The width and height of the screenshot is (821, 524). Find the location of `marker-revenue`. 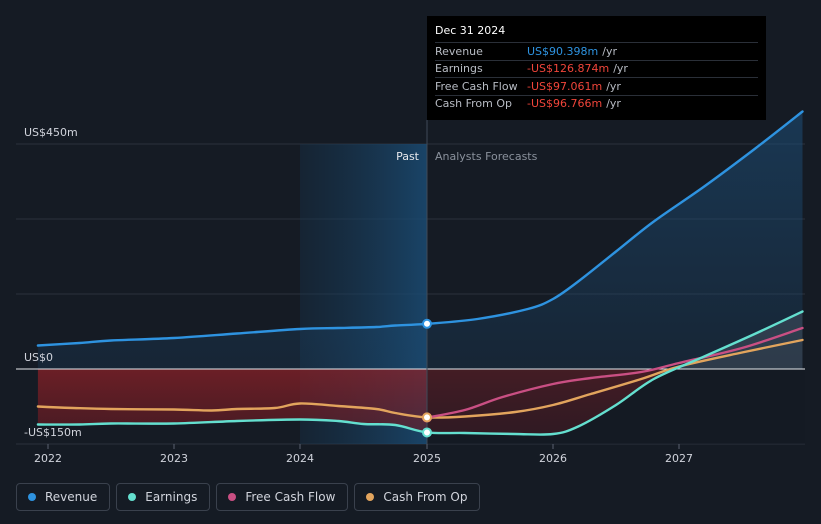

marker-revenue is located at coordinates (427, 323).